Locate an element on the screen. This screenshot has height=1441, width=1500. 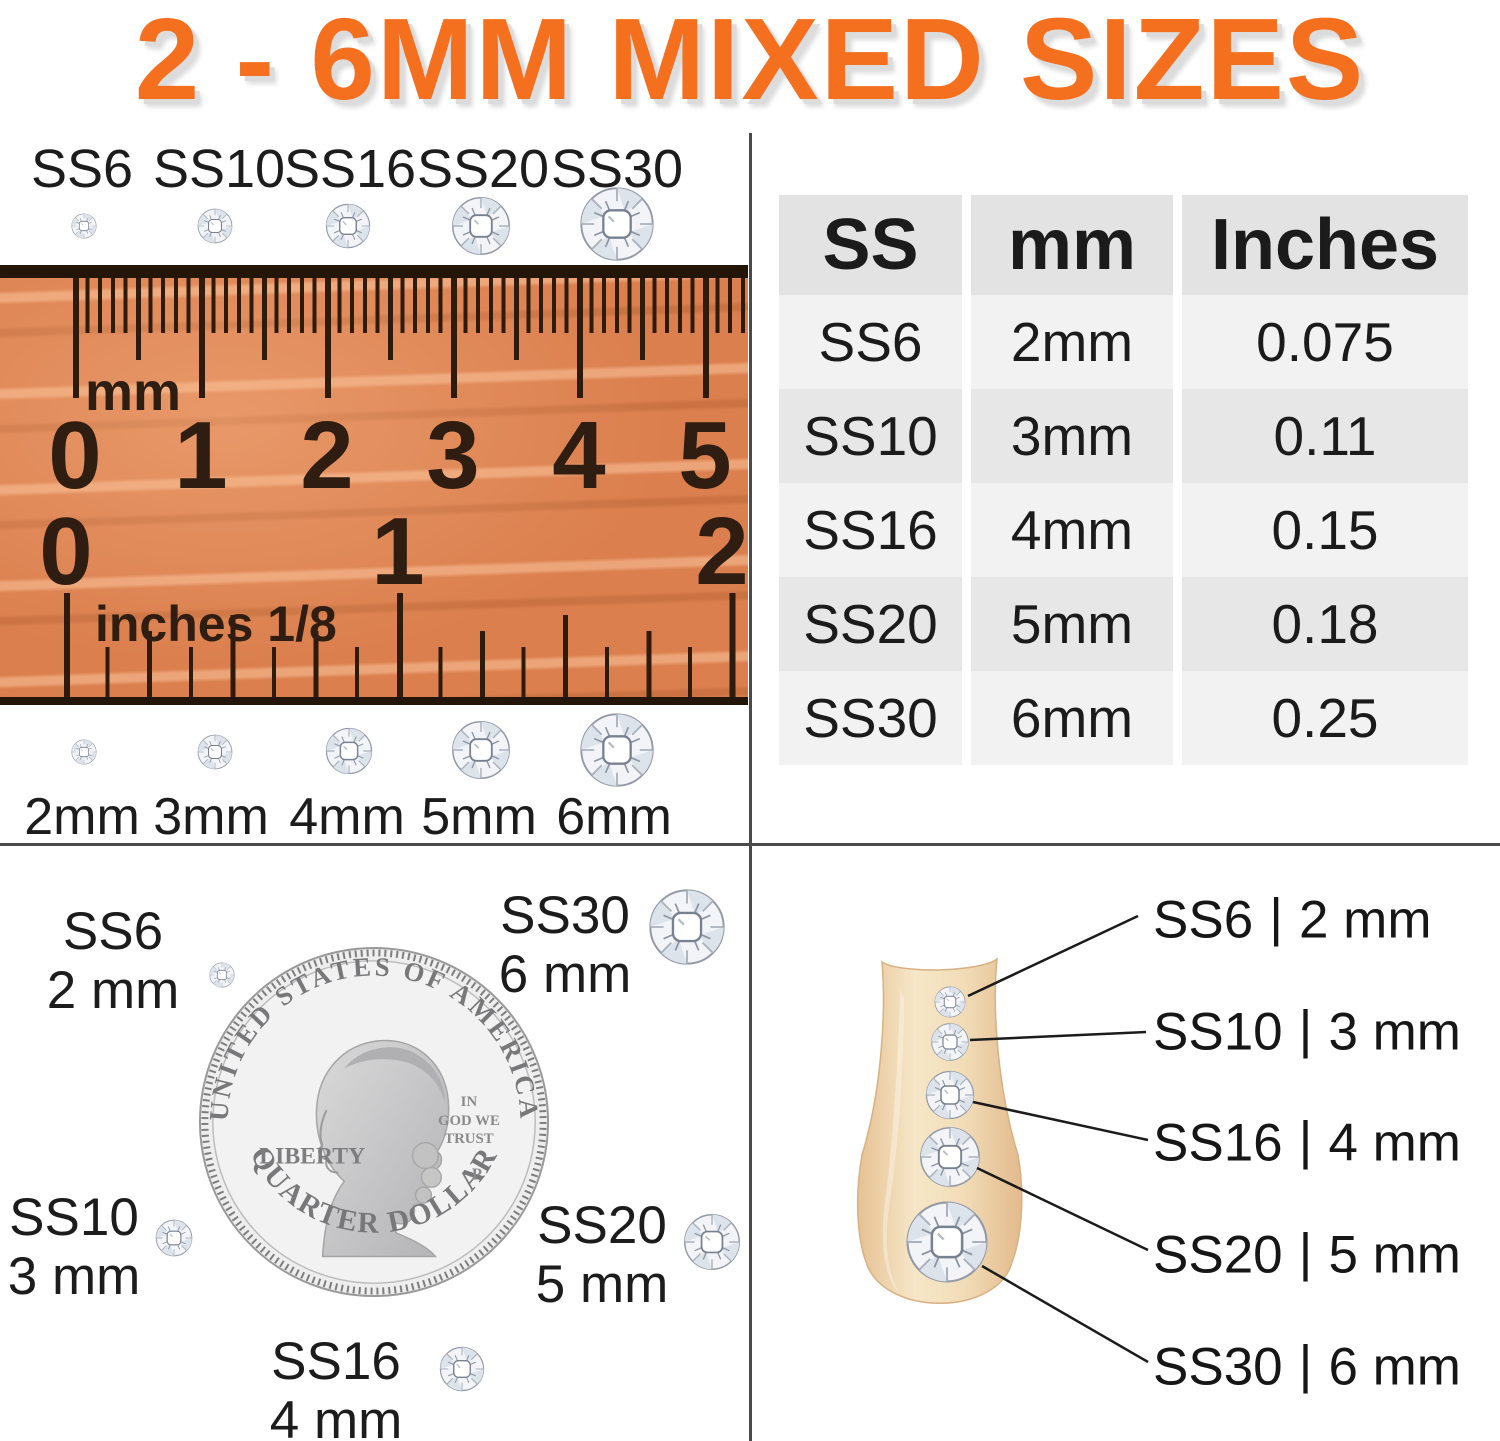
ruler-inches-unit: inches 1/8 is located at coordinates (216, 624).